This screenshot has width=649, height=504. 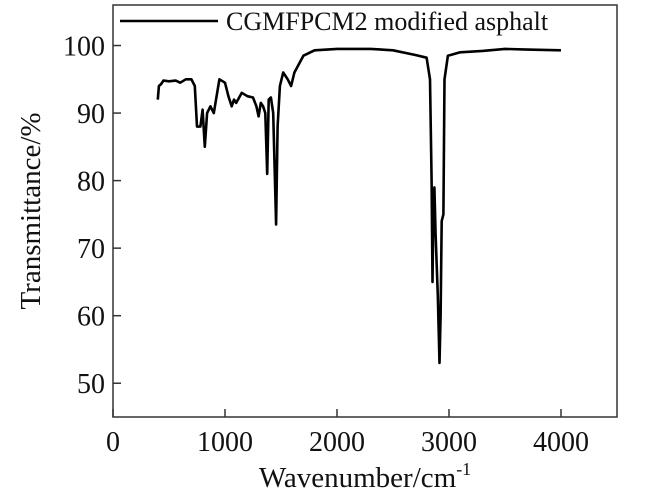 What do you see at coordinates (449, 442) in the screenshot?
I see `x-tick-label: 3000` at bounding box center [449, 442].